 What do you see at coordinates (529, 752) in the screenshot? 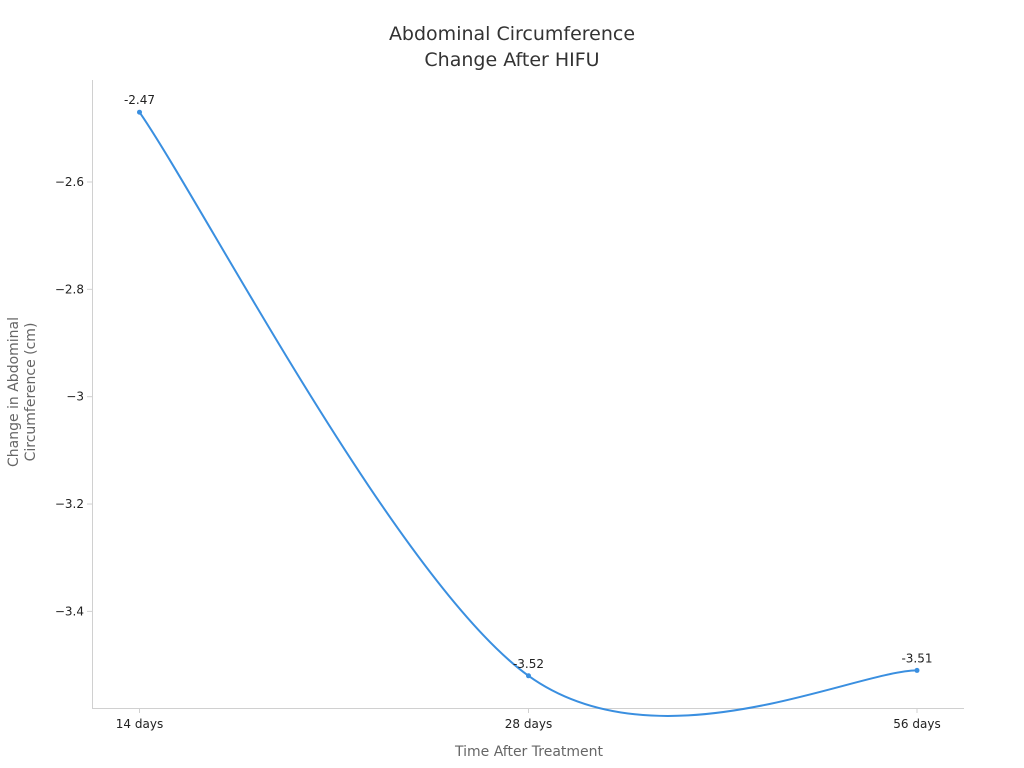
I see `x-axis-title: Time After Treatment` at bounding box center [529, 752].